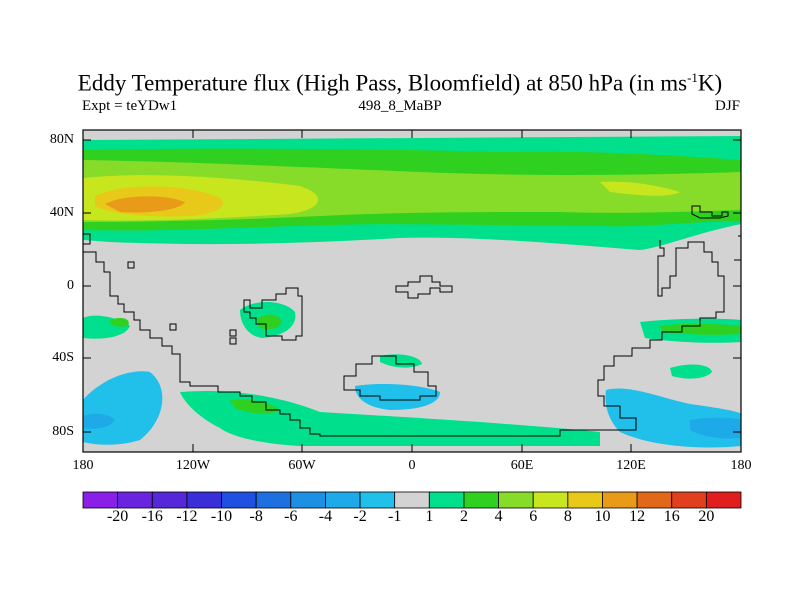 This screenshot has height=600, width=800. What do you see at coordinates (61, 212) in the screenshot?
I see `lat-label-40n: 40N` at bounding box center [61, 212].